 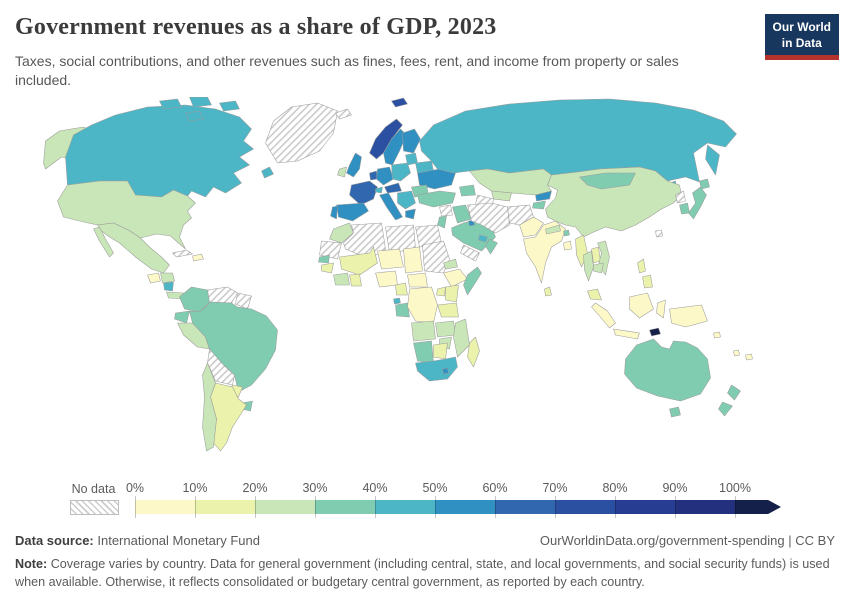 I want to click on country-sri-lanka: Sri Lanka: 10-20%, so click(x=548, y=291).